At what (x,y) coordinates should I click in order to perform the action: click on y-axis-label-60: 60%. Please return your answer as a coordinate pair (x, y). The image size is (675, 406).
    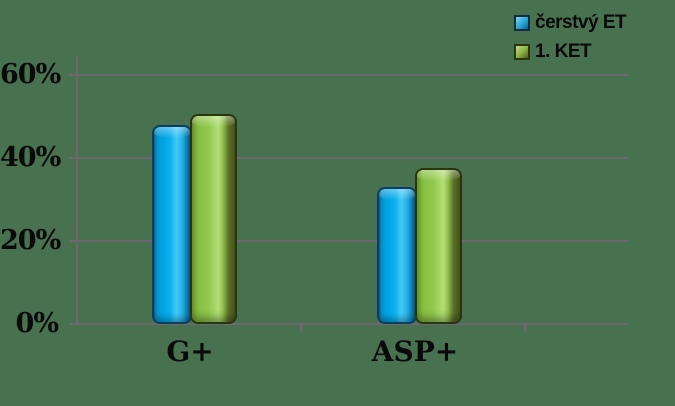
    Looking at the image, I should click on (30, 74).